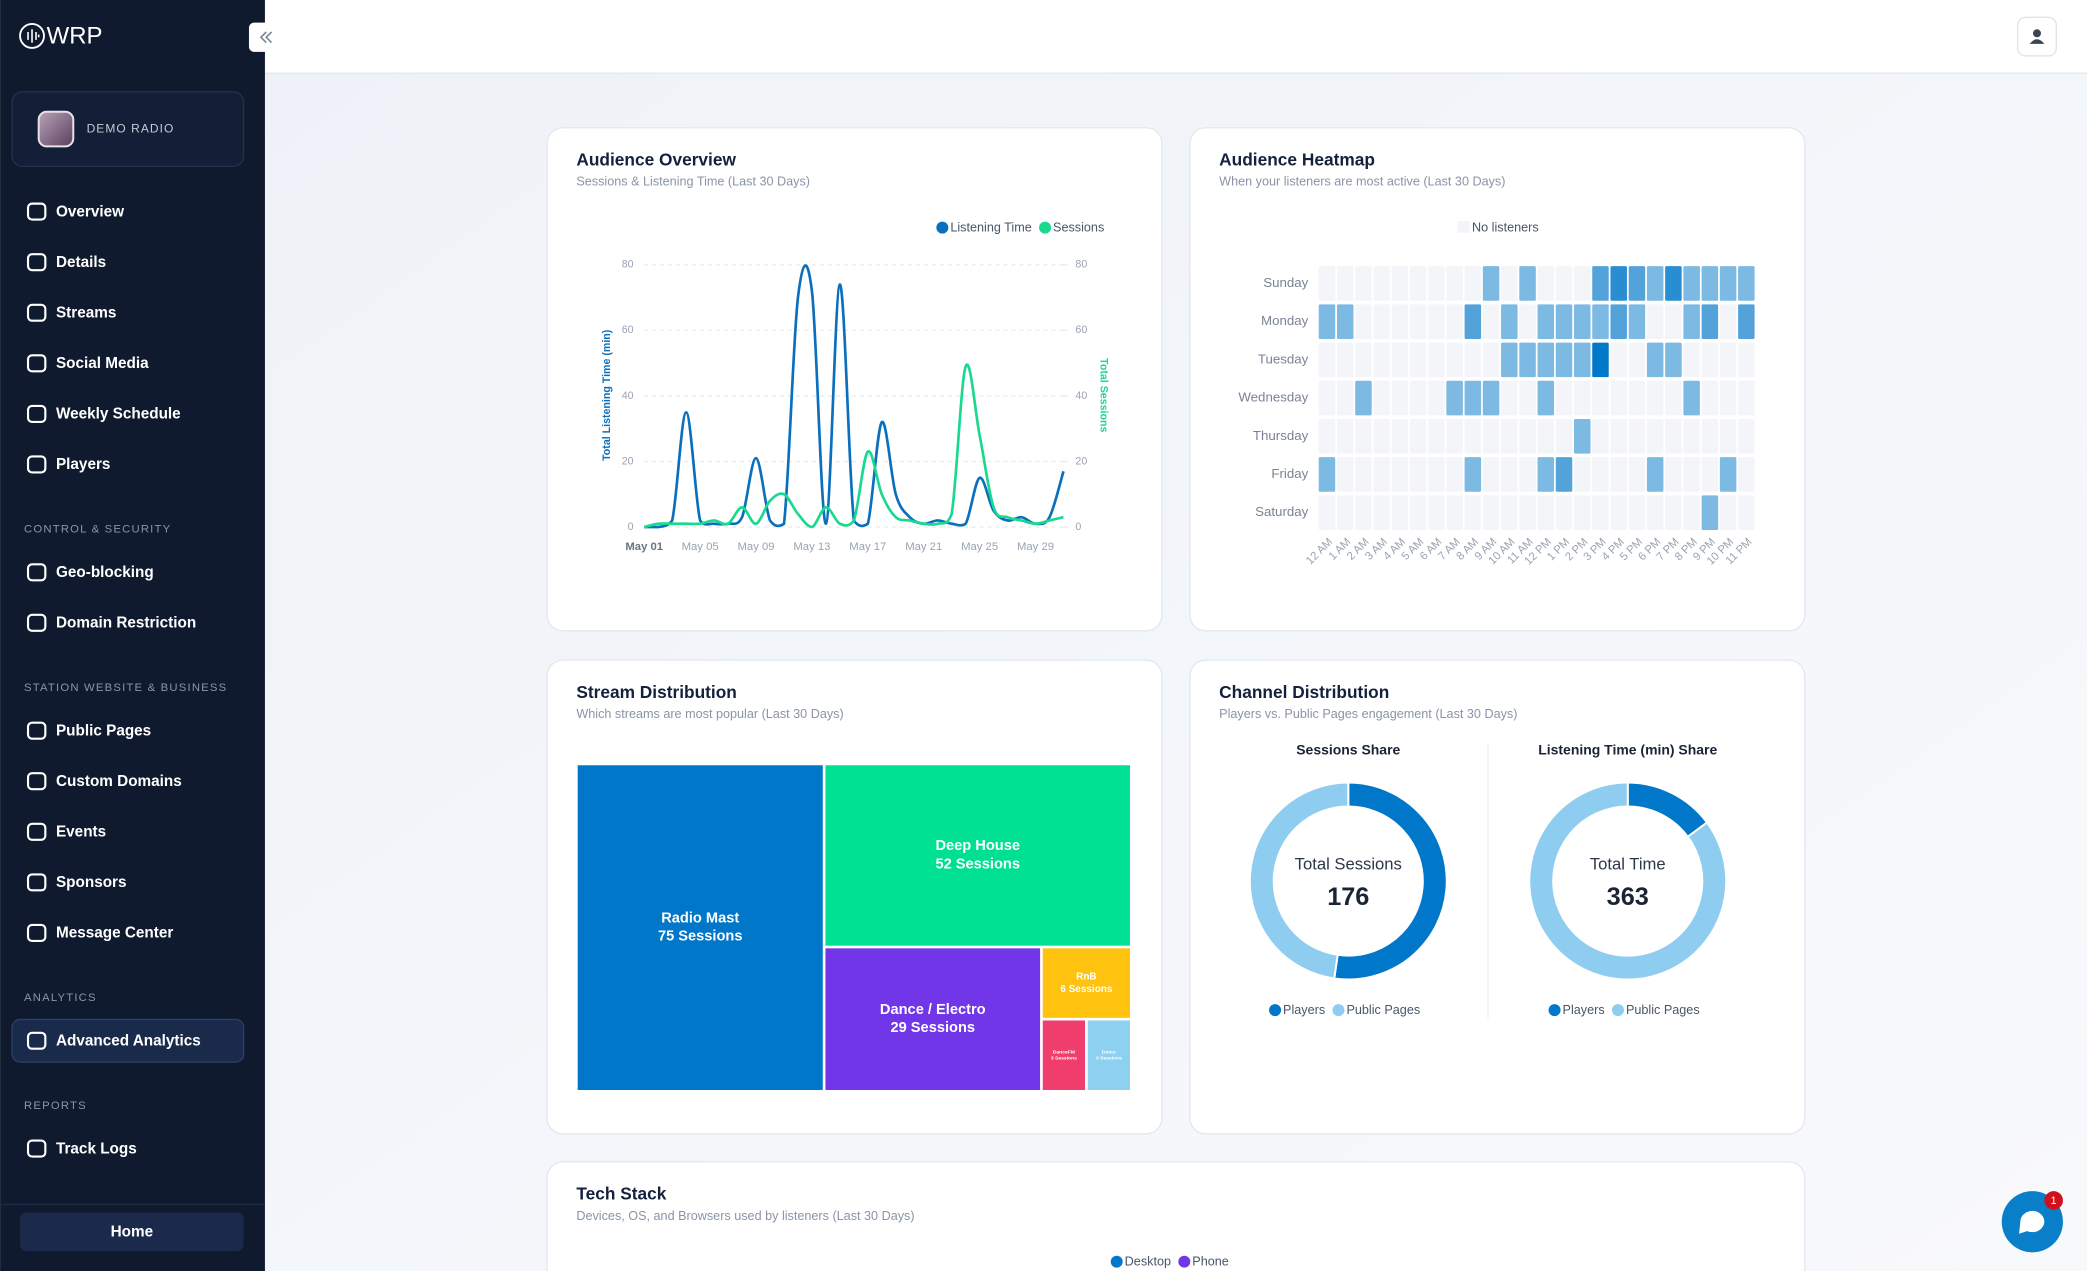 This screenshot has height=1271, width=2087. I want to click on nav-item: Advanced Analytics, so click(128, 1040).